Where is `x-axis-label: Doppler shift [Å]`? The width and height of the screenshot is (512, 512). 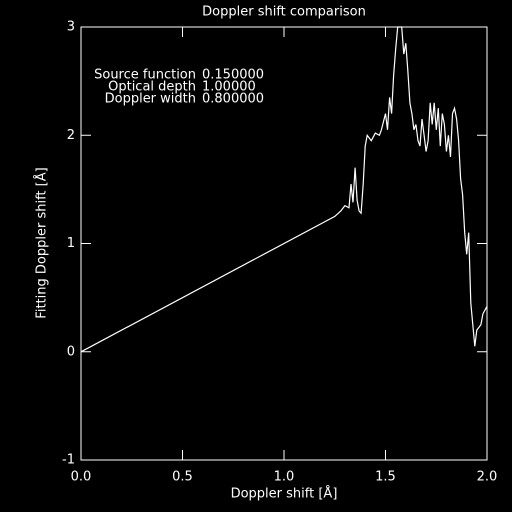
x-axis-label: Doppler shift [Å] is located at coordinates (284, 494).